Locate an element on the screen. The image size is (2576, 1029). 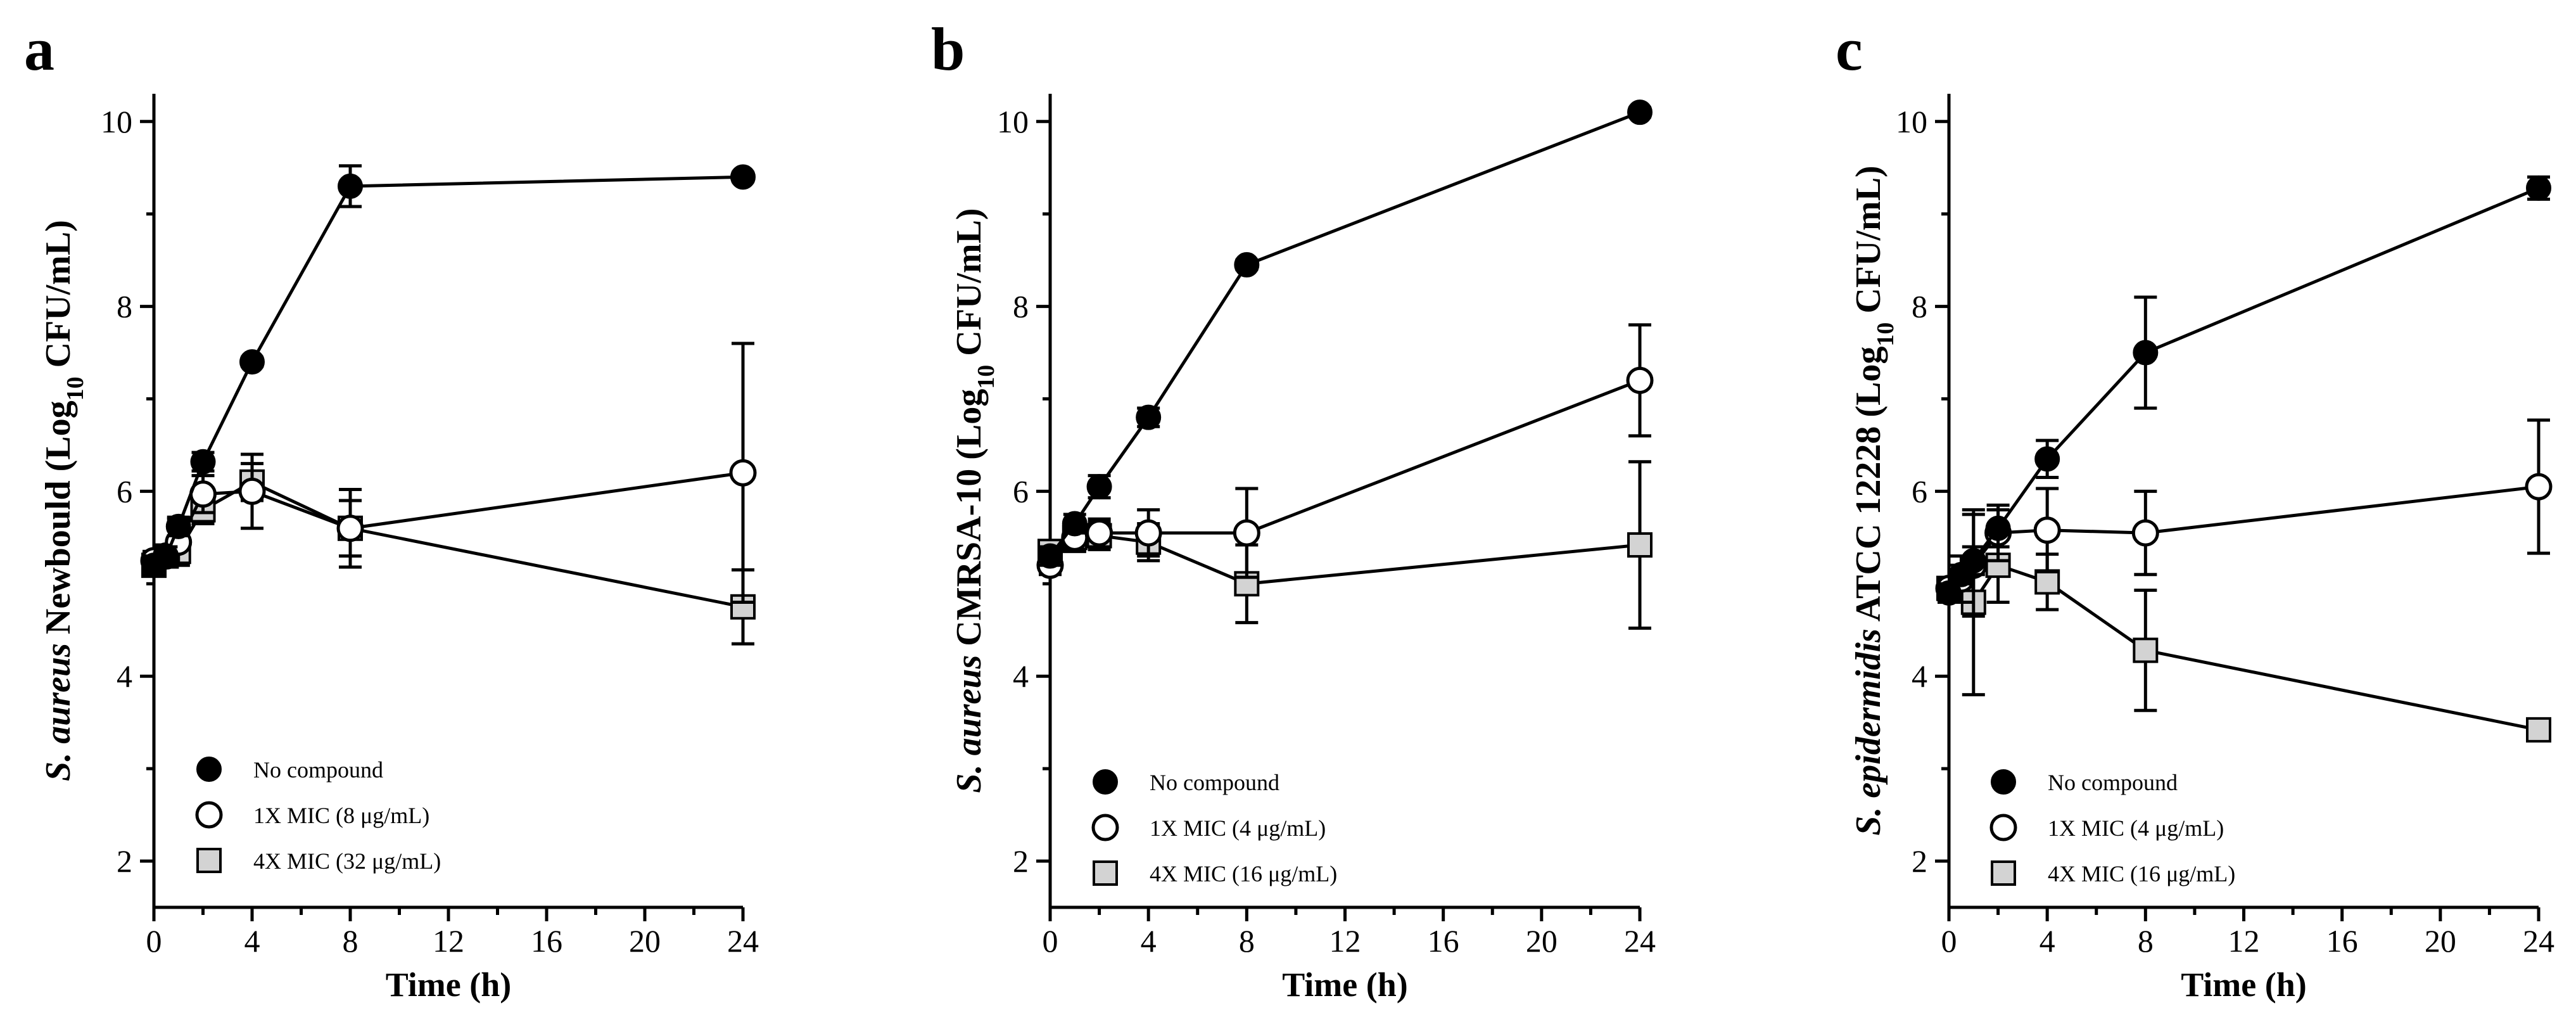
panel-letter: b is located at coordinates (948, 49).